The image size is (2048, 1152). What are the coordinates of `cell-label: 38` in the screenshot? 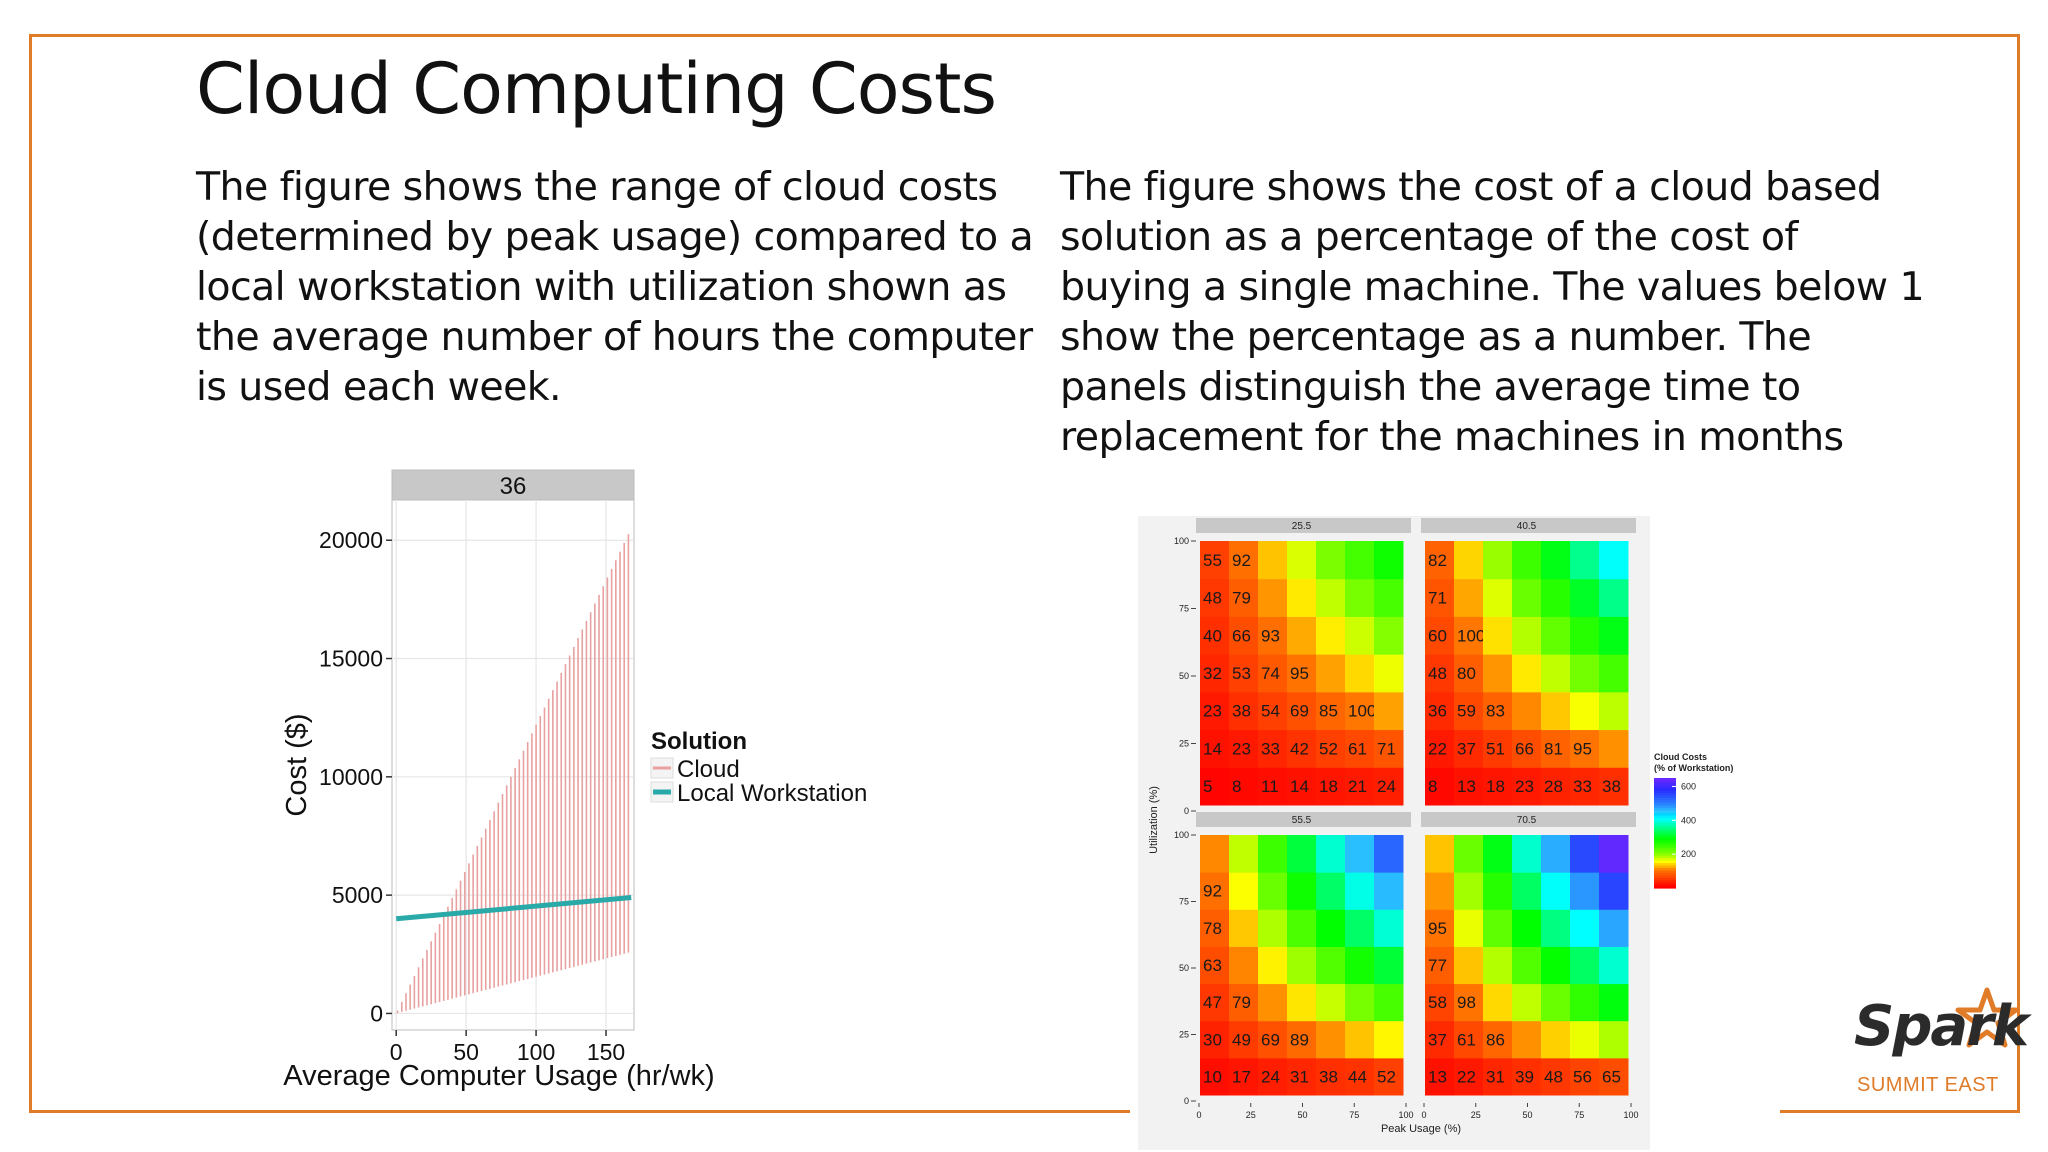 It's located at (1611, 786).